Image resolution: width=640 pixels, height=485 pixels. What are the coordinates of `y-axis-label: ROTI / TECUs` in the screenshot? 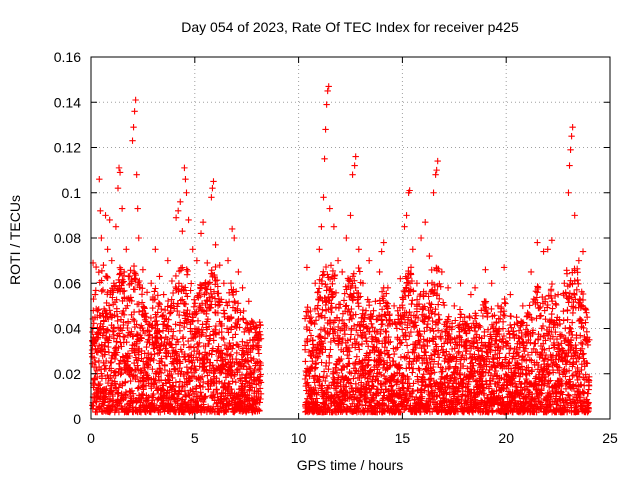 It's located at (15, 240).